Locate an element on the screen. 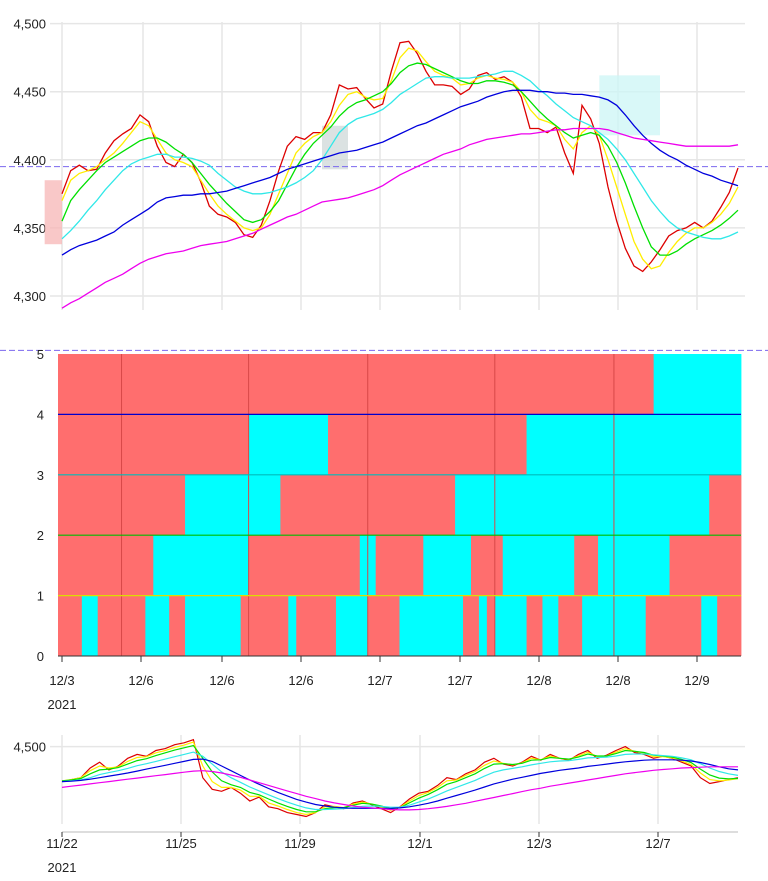  x-tick-label: 12/9 is located at coordinates (696, 680).